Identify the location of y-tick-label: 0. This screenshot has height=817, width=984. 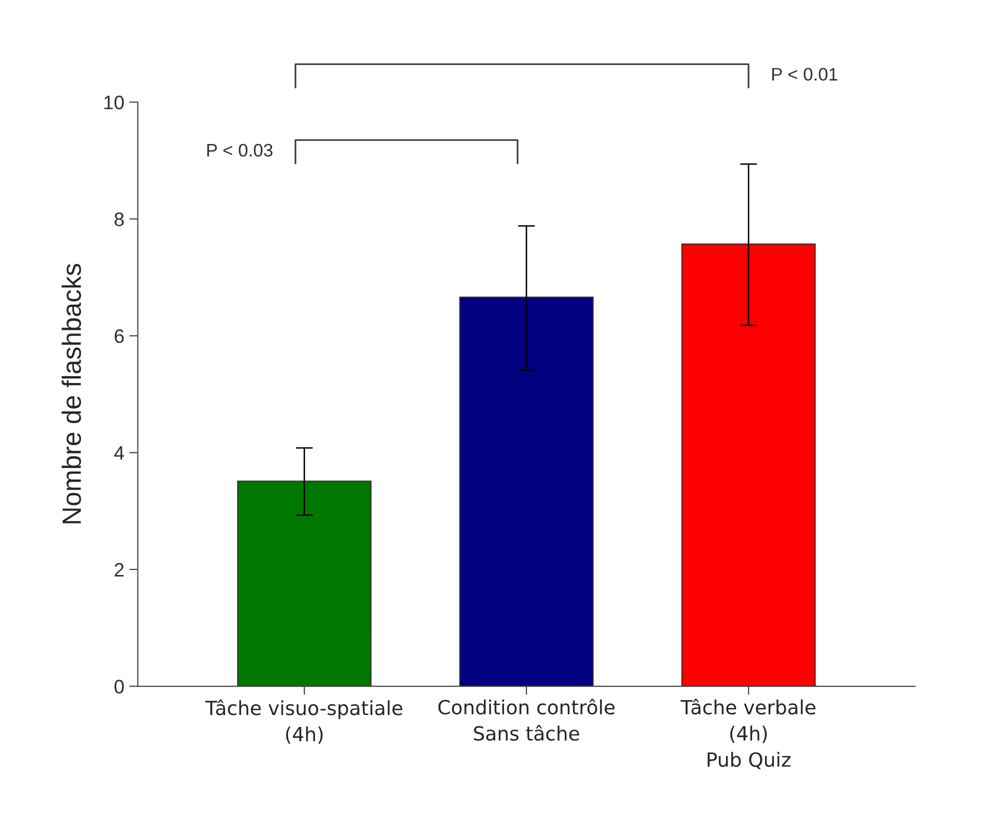
(119, 687).